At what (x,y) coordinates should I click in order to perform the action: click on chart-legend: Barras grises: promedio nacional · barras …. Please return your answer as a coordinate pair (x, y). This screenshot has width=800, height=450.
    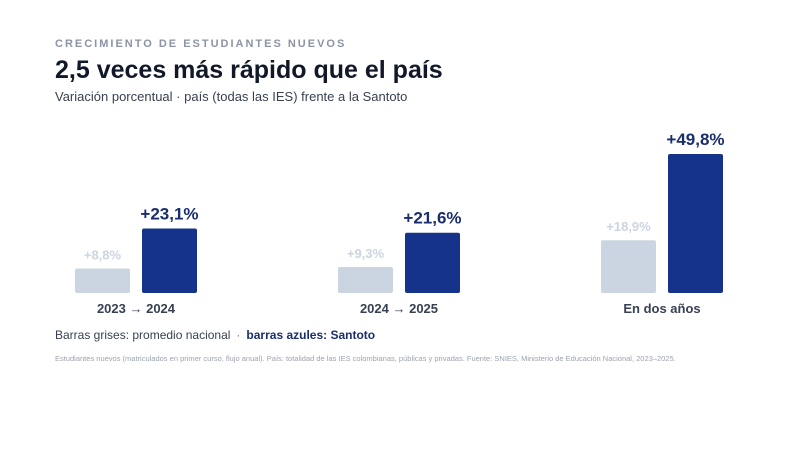
    Looking at the image, I should click on (215, 335).